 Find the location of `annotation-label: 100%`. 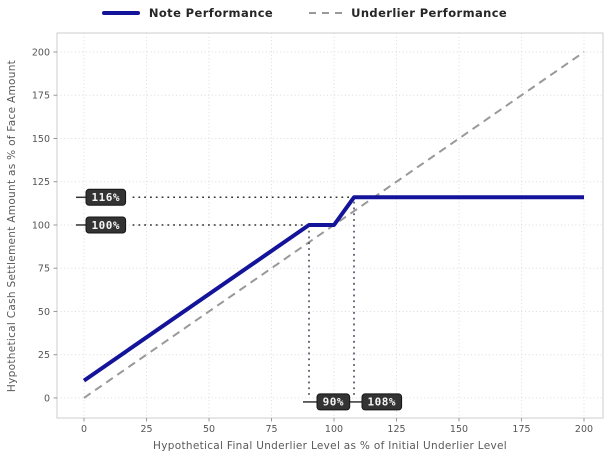

annotation-label: 100% is located at coordinates (106, 225).